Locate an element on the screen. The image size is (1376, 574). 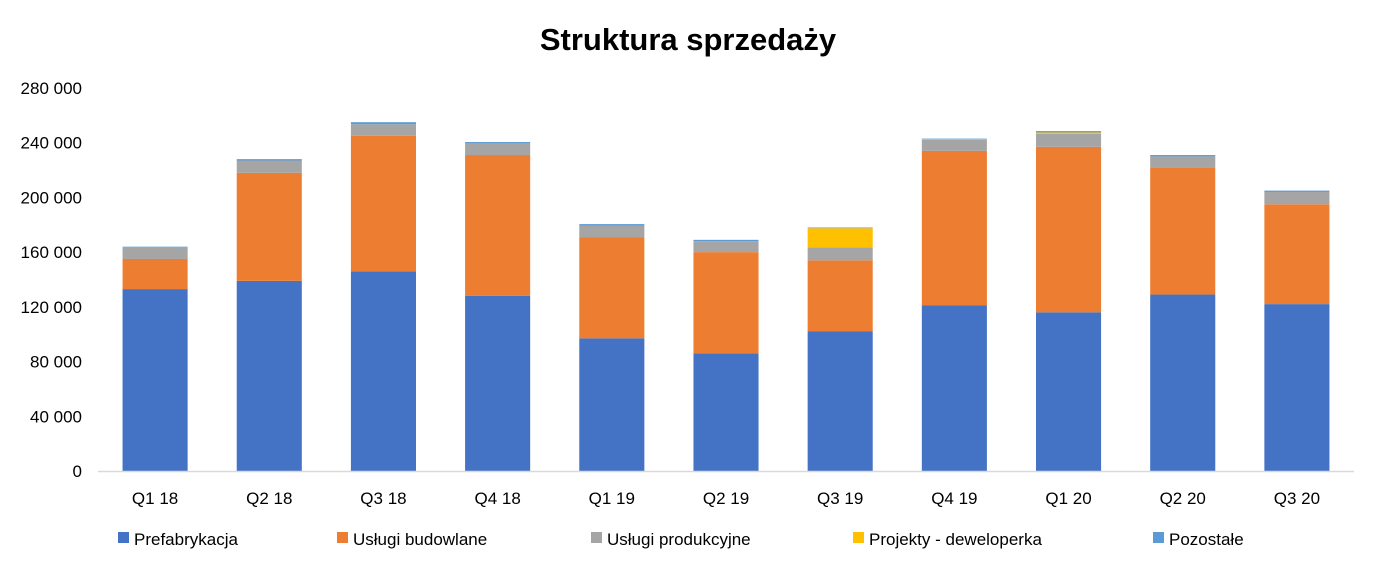
x-tick-label: Q2 18 is located at coordinates (269, 498).